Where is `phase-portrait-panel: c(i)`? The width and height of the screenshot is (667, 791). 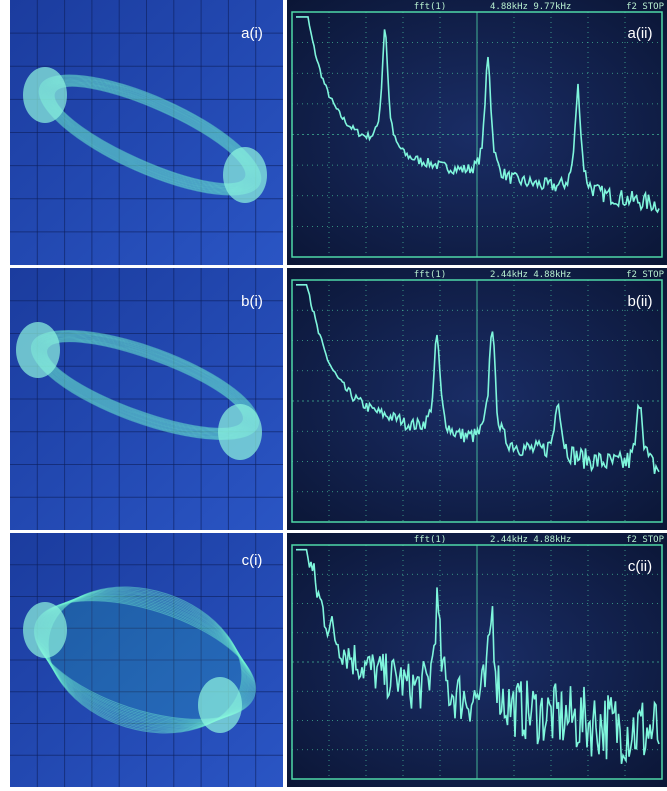
phase-portrait-panel: c(i) is located at coordinates (146, 660).